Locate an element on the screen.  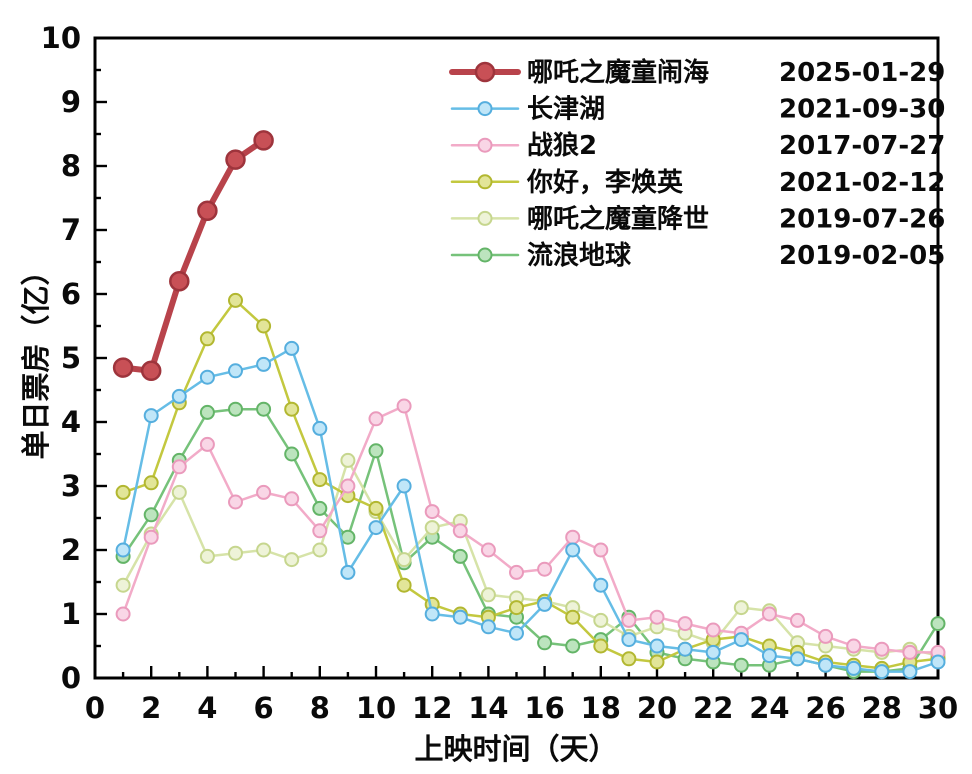
x-tick-label: 20 is located at coordinates (657, 708).